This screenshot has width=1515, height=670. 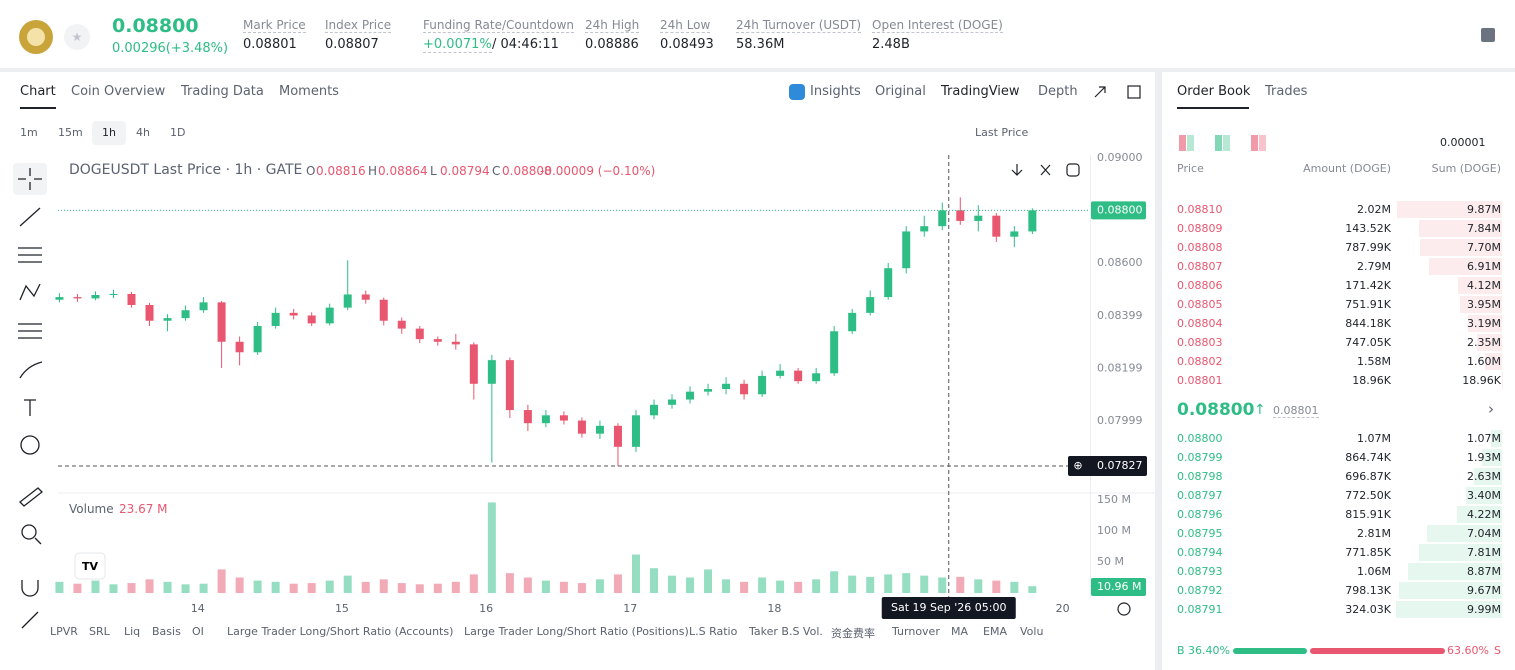 What do you see at coordinates (1463, 142) in the screenshot?
I see `ob-precision: 0.00001` at bounding box center [1463, 142].